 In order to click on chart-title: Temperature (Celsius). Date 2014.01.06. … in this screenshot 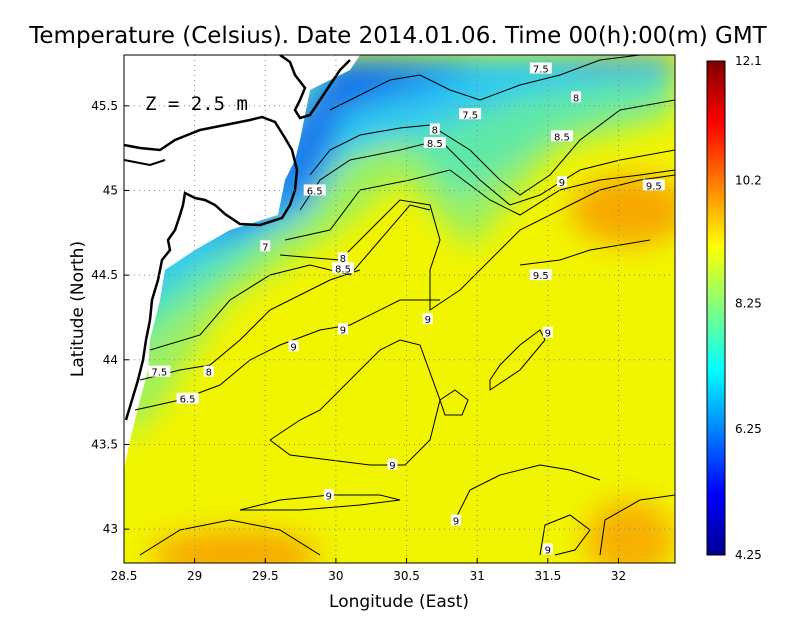, I will do `click(397, 36)`.